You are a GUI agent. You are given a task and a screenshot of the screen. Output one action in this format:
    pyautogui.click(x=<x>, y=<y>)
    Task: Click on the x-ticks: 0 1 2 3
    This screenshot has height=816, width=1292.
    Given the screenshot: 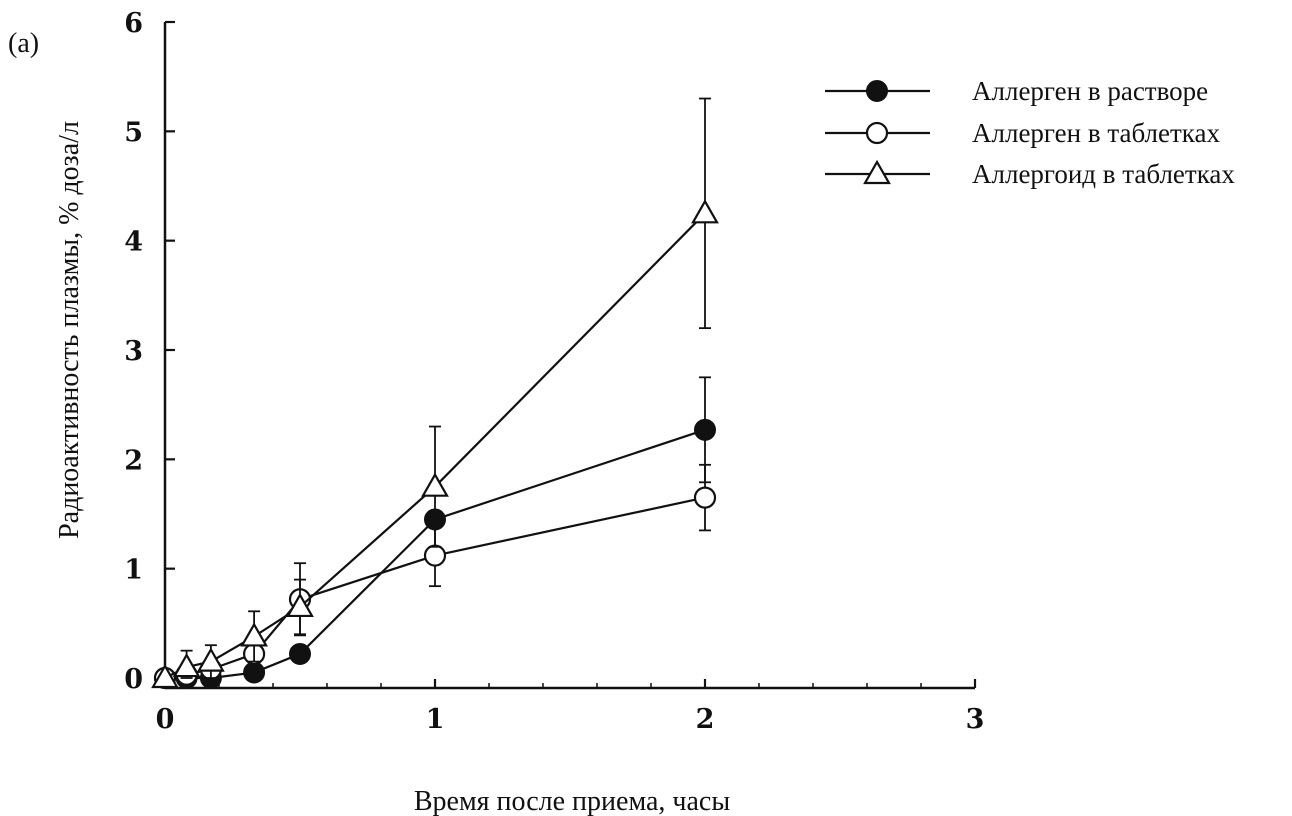 What is the action you would take?
    pyautogui.click(x=570, y=707)
    